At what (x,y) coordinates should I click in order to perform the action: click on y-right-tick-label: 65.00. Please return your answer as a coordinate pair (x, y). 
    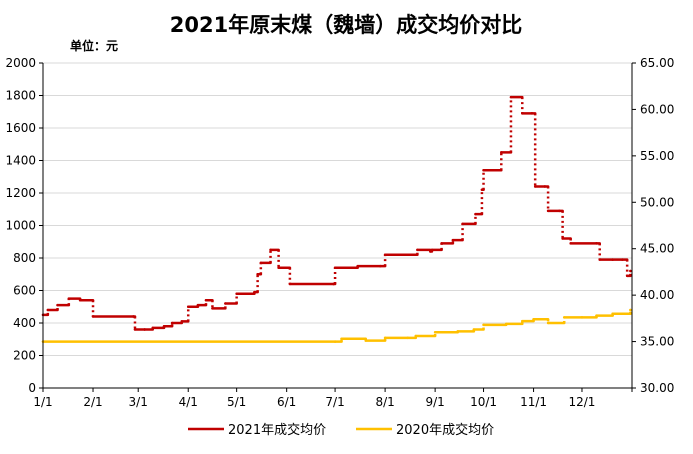
    Looking at the image, I should click on (657, 63).